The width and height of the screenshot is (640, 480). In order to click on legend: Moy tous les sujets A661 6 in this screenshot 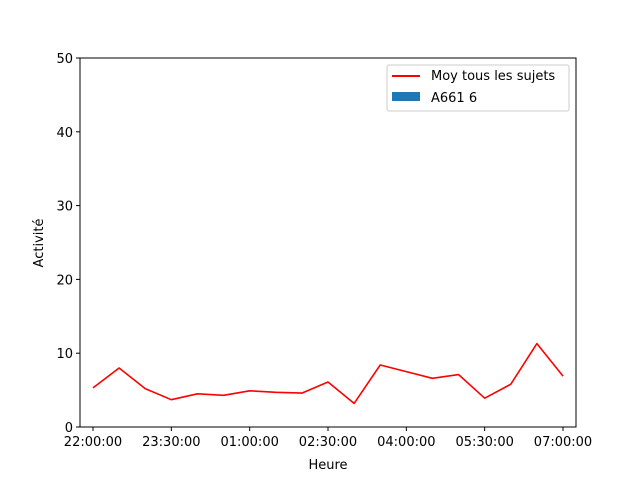, I will do `click(478, 88)`.